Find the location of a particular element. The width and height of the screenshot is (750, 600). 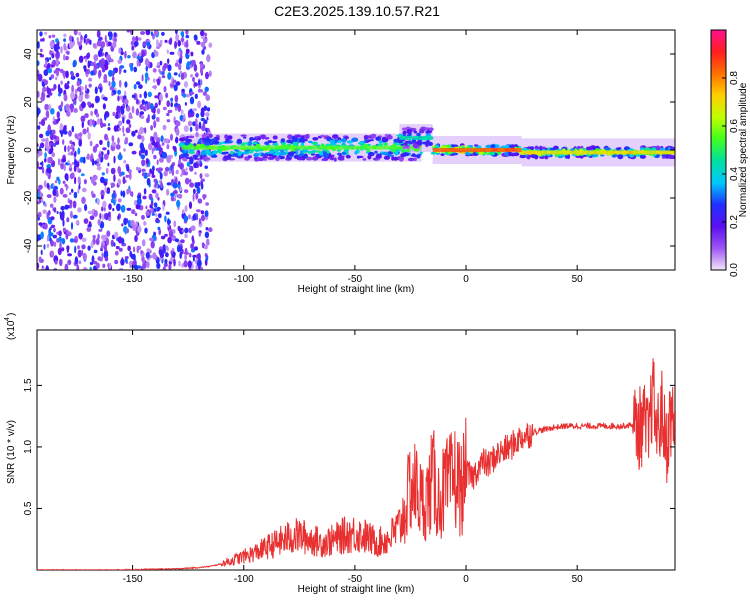

heatmap-core is located at coordinates (301, 147).